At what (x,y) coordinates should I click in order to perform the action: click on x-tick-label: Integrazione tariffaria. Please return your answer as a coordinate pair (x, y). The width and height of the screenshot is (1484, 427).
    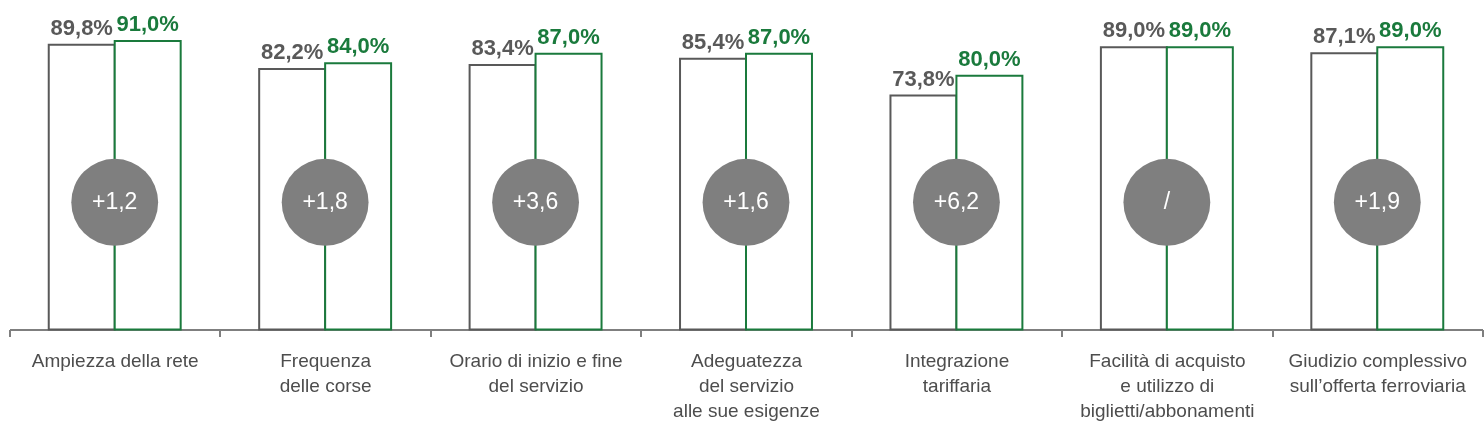
    Looking at the image, I should click on (957, 373).